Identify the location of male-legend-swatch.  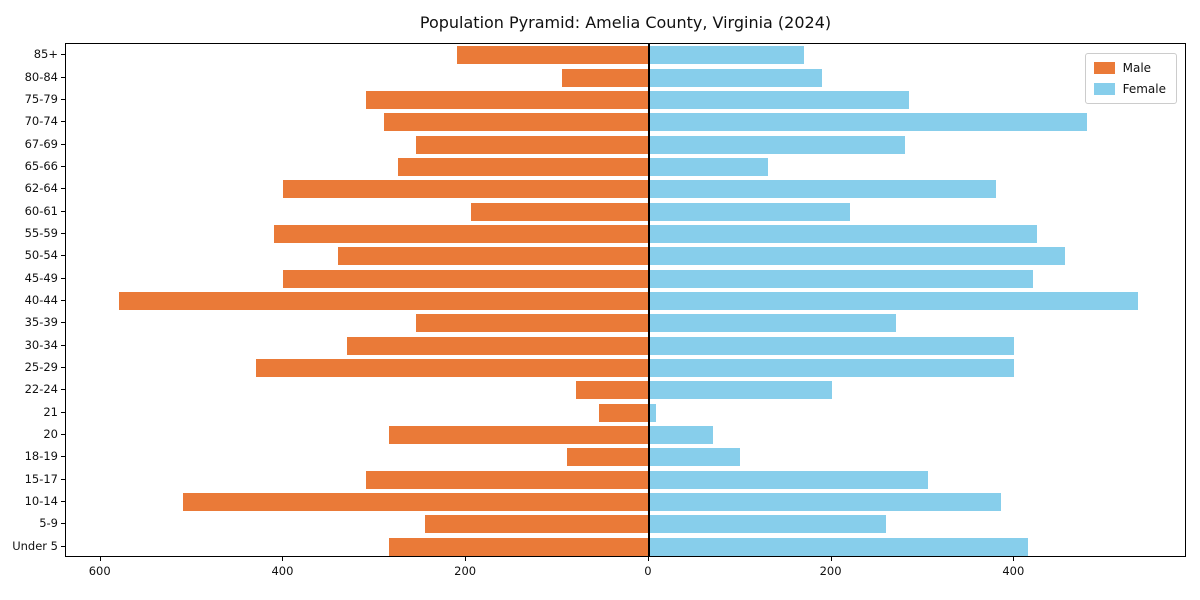
(1104, 68).